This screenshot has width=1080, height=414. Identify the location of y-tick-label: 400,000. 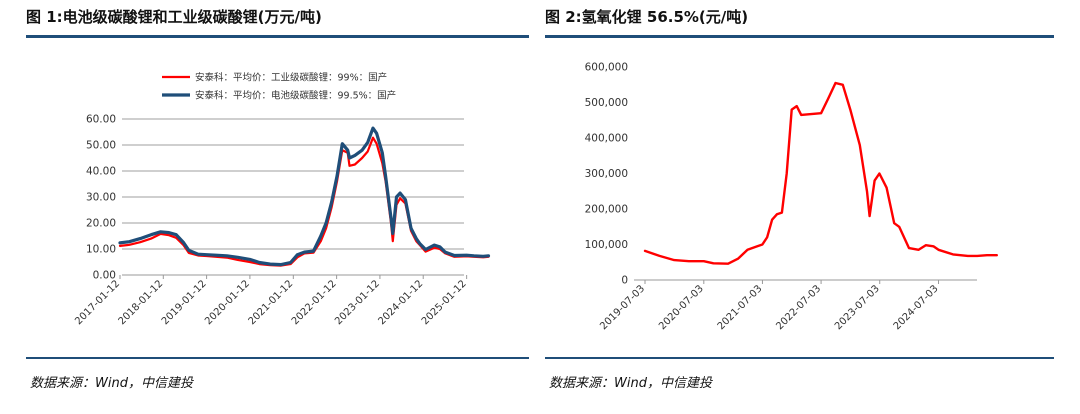
(606, 139).